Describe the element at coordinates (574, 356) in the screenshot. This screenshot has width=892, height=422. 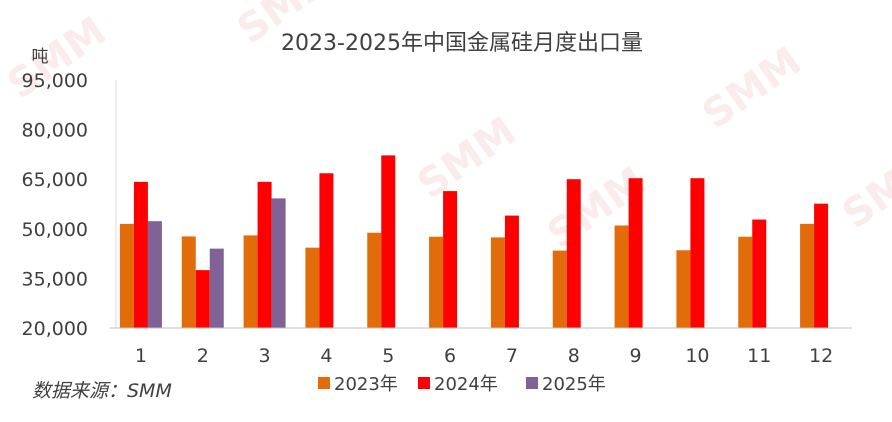
I see `x-tick-label: 8` at that location.